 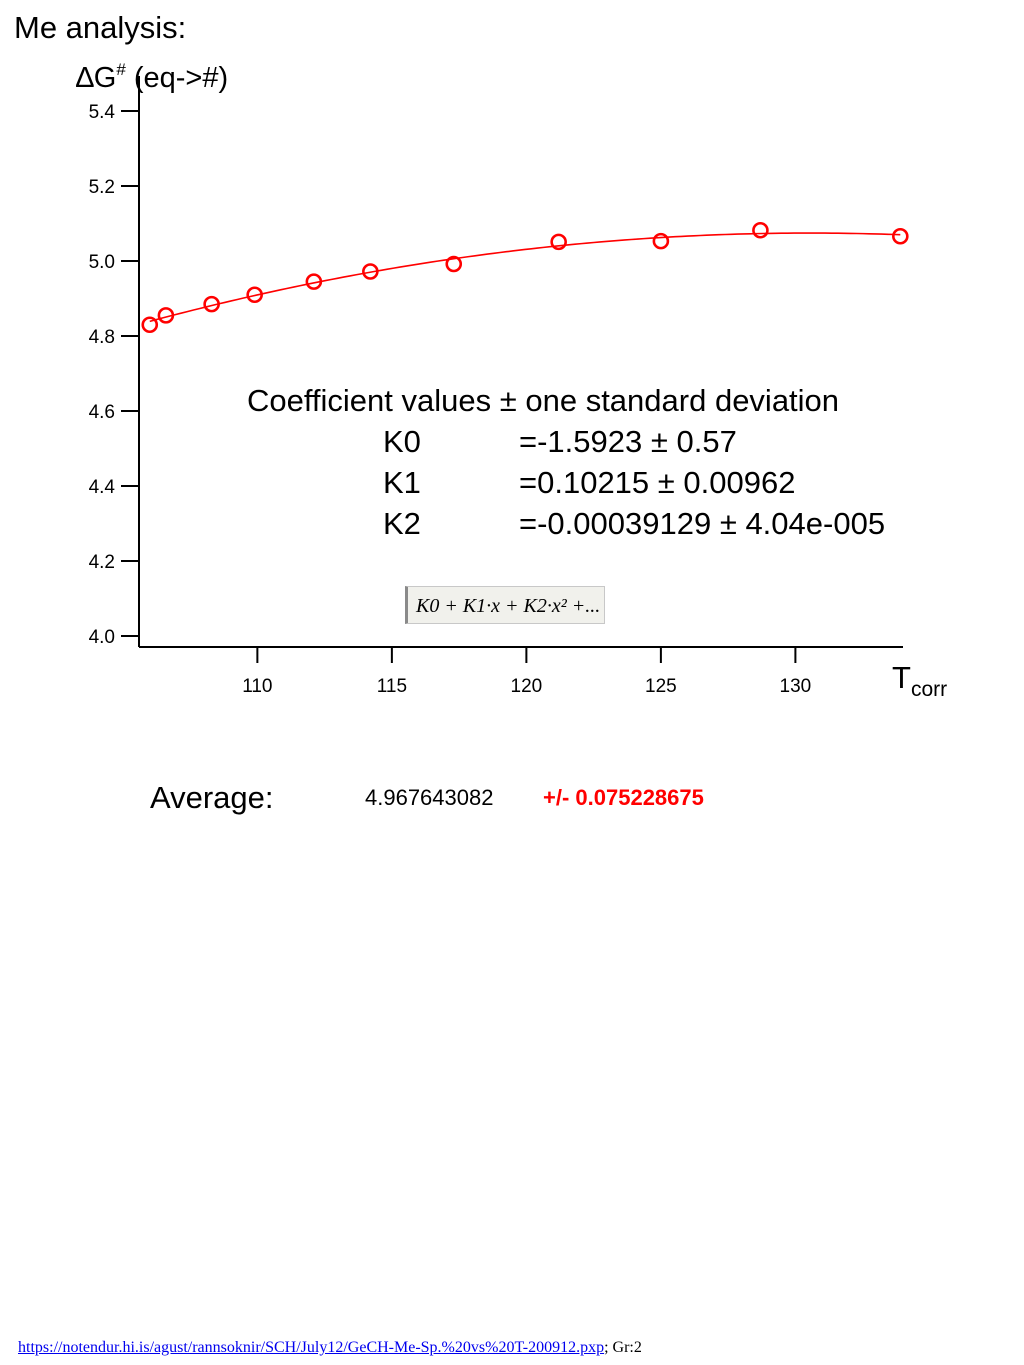 I want to click on x-axis-label: Tcorr, so click(x=919, y=684).